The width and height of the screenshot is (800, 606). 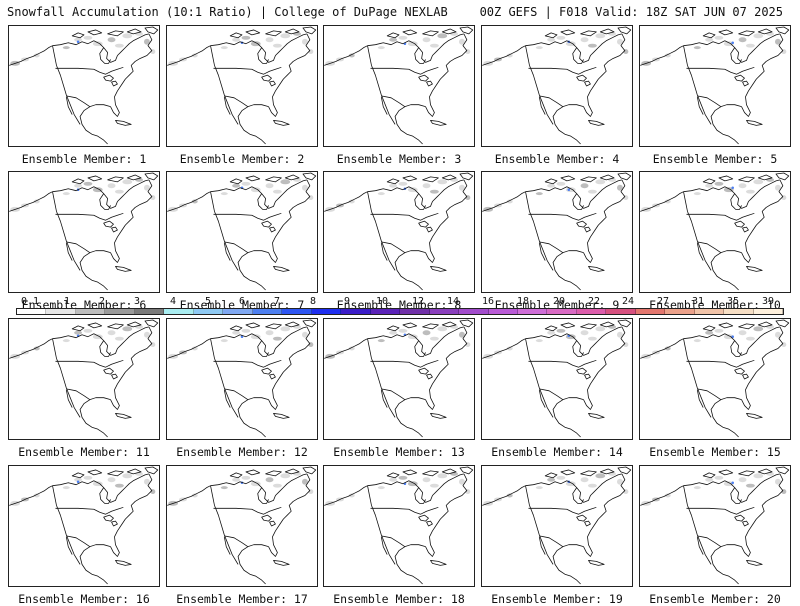 What do you see at coordinates (557, 241) in the screenshot?
I see `ensemble-member-panel: Ensemble Member: 9` at bounding box center [557, 241].